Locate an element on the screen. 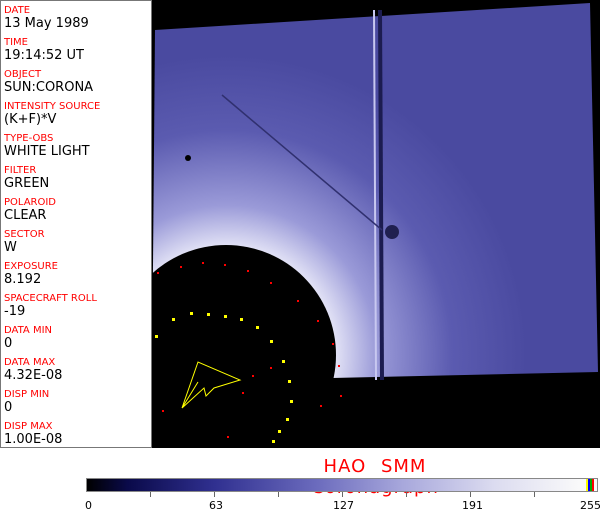 The width and height of the screenshot is (600, 512). field-type-obs: TYPE-OBS WHITE LIGHT is located at coordinates (47, 146).